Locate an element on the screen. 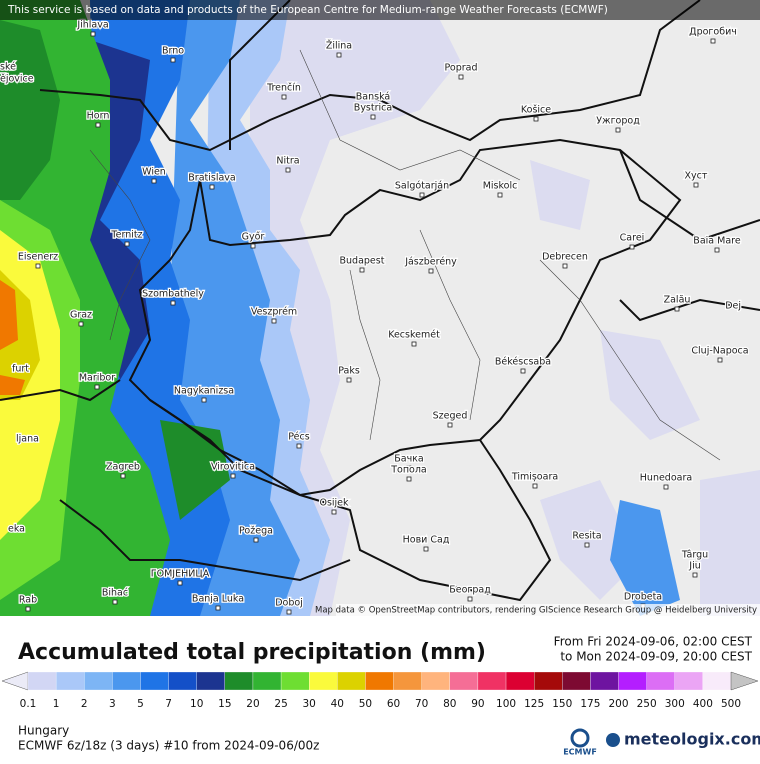  place-label: Ternitz is located at coordinates (126, 235).